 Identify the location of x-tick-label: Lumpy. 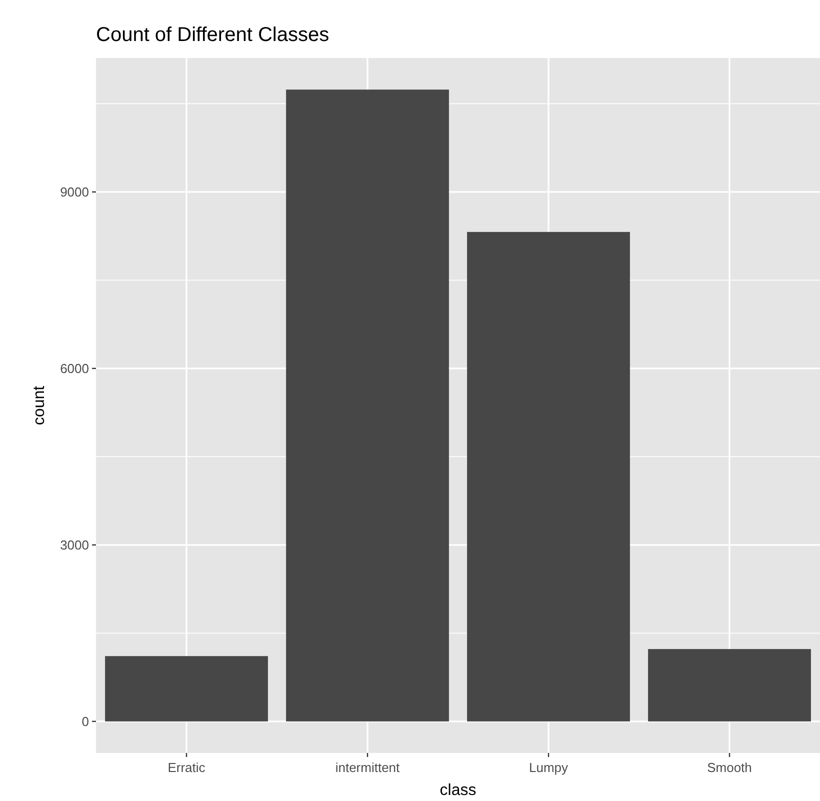
(548, 767).